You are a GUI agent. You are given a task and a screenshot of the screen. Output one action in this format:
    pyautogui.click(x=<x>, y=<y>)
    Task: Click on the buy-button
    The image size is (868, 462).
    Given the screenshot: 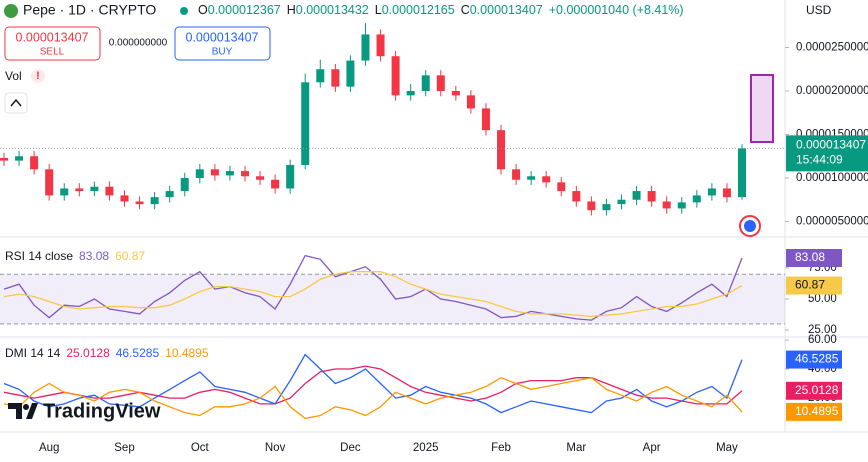 What is the action you would take?
    pyautogui.click(x=222, y=43)
    